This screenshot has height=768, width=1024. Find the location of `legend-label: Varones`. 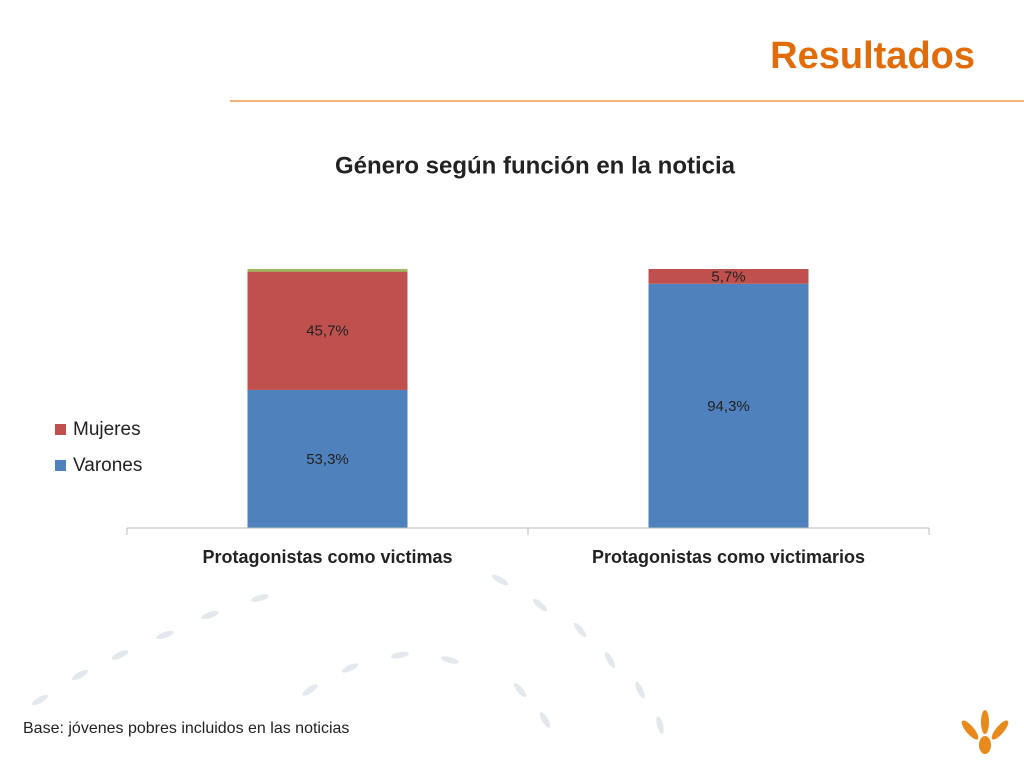

legend-label: Varones is located at coordinates (107, 465).